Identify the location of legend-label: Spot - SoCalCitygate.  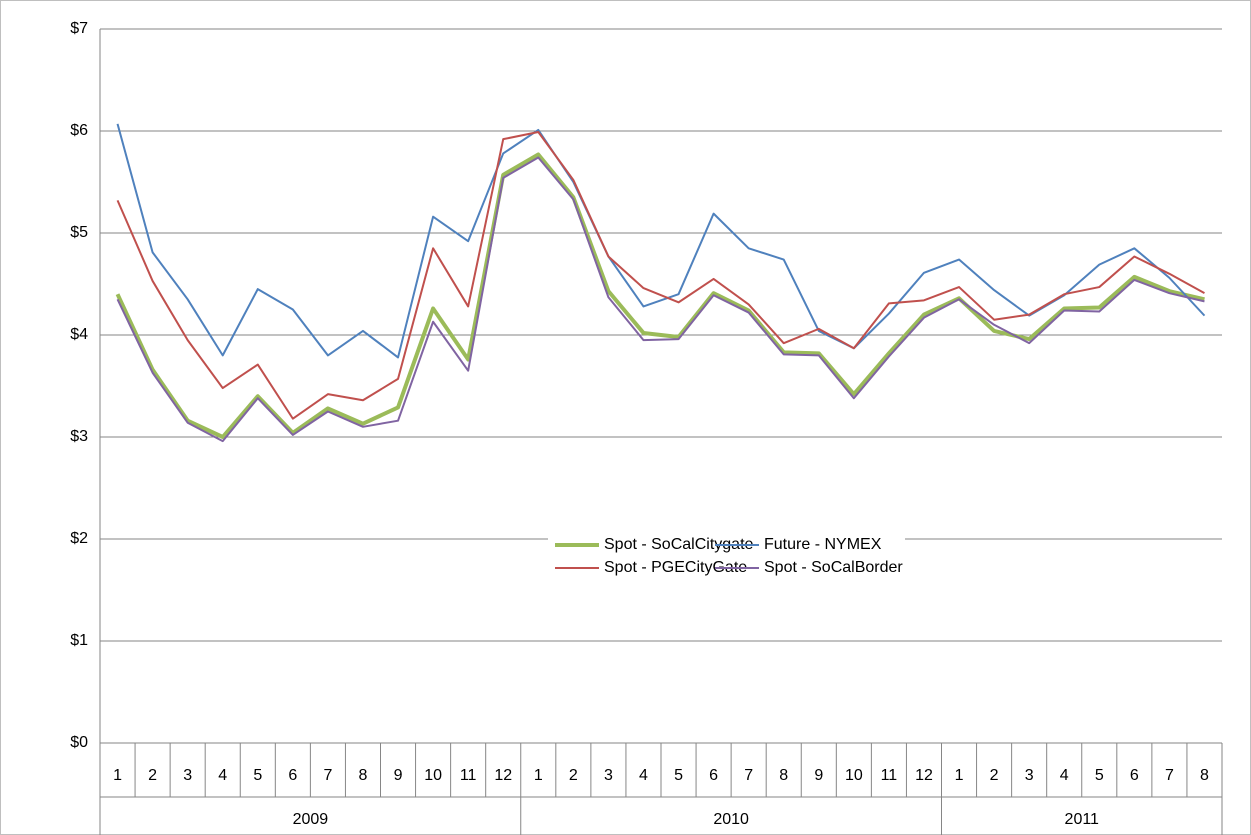
(679, 544).